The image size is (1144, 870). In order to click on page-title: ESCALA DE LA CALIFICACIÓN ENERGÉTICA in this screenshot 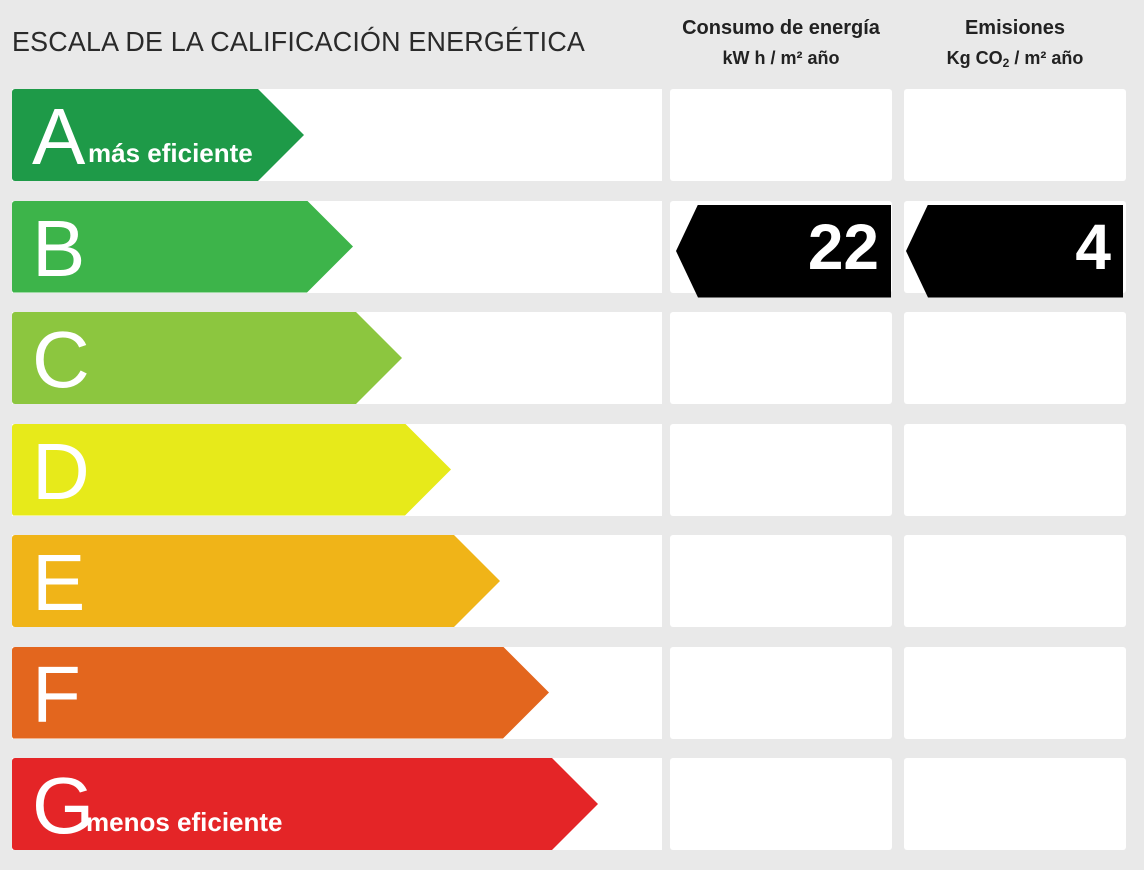, I will do `click(299, 41)`.